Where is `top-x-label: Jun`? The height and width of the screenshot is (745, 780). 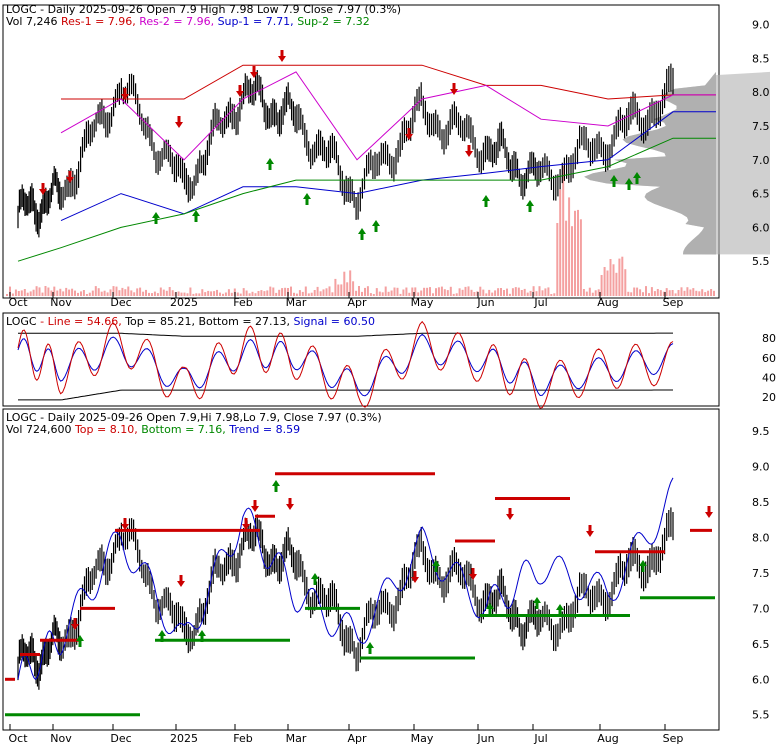 top-x-label: Jun is located at coordinates (485, 302).